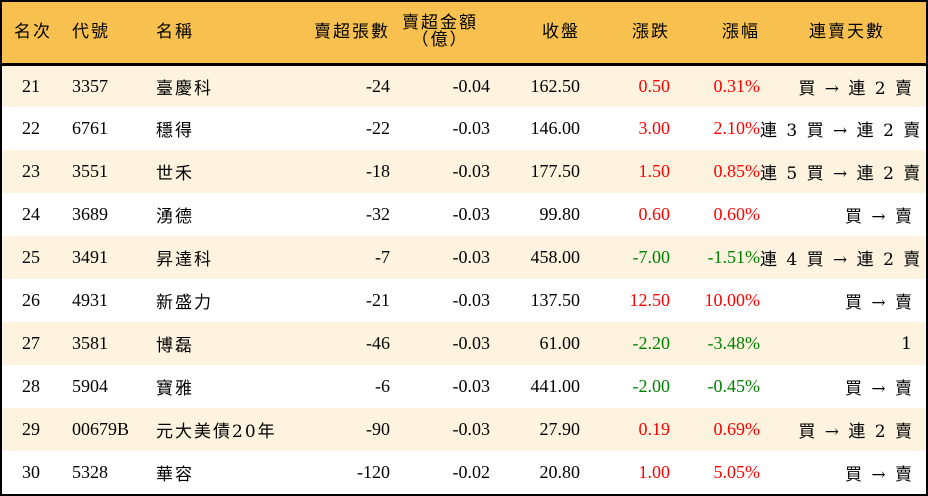 This screenshot has height=496, width=928. Describe the element at coordinates (184, 88) in the screenshot. I see `cell-name: 臺慶科` at that location.